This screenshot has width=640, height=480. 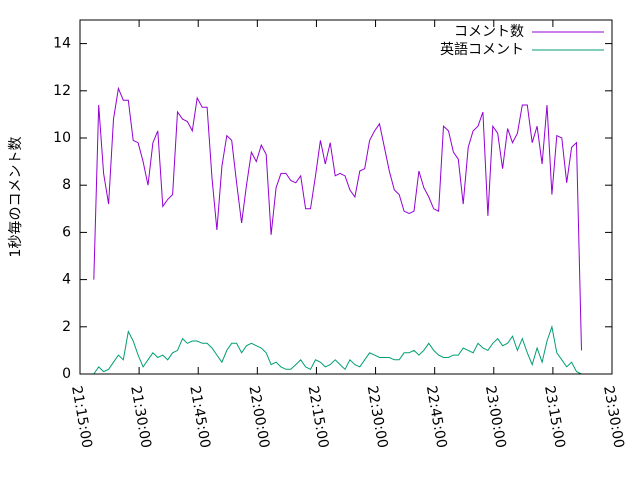 I want to click on x-tick-label: 21:15:00, so click(x=81, y=417).